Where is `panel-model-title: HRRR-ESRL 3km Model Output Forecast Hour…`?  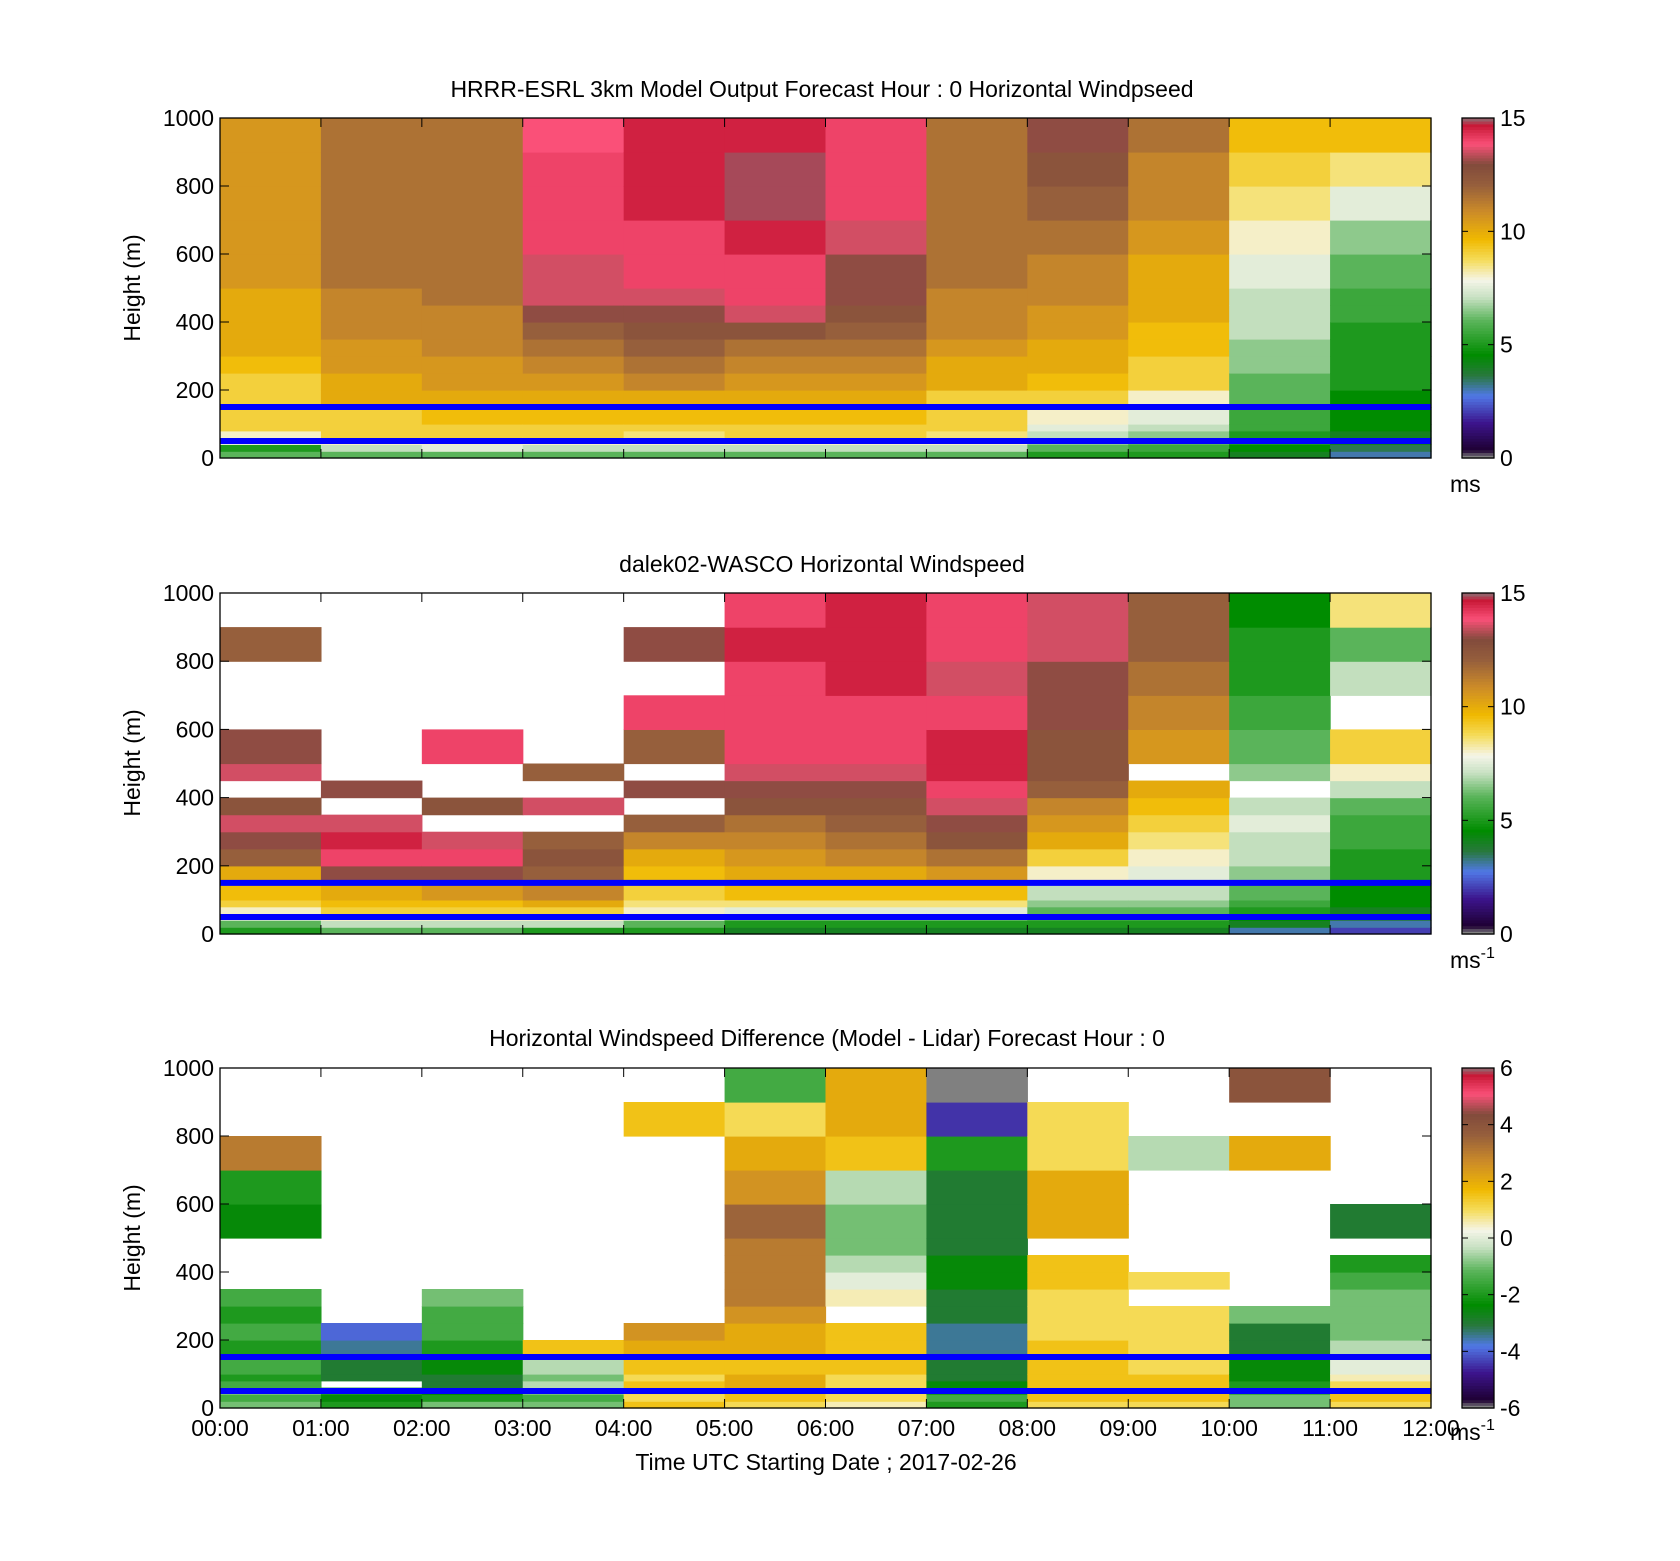 panel-model-title: HRRR-ESRL 3km Model Output Forecast Hour… is located at coordinates (821, 89).